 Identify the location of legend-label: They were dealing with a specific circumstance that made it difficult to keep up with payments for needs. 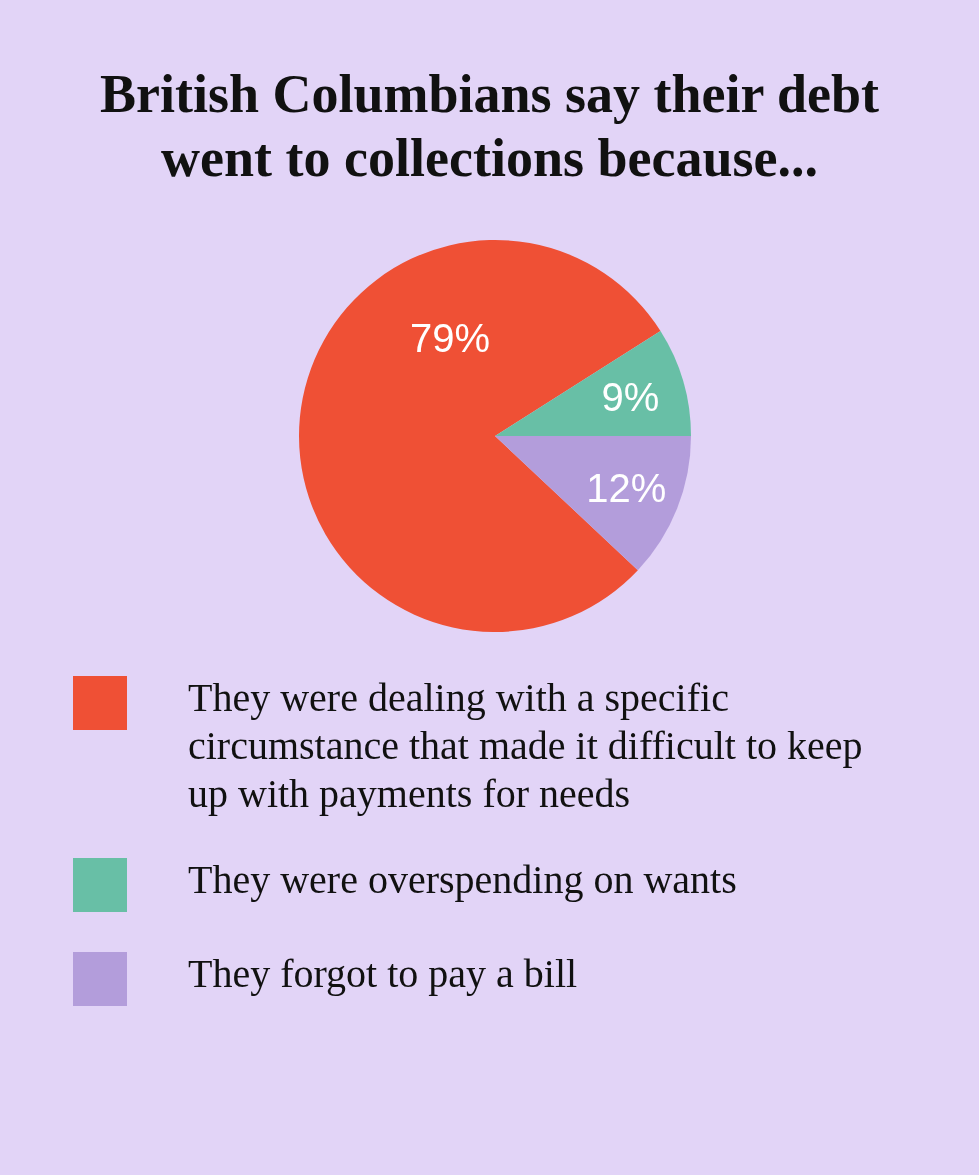
(526, 746).